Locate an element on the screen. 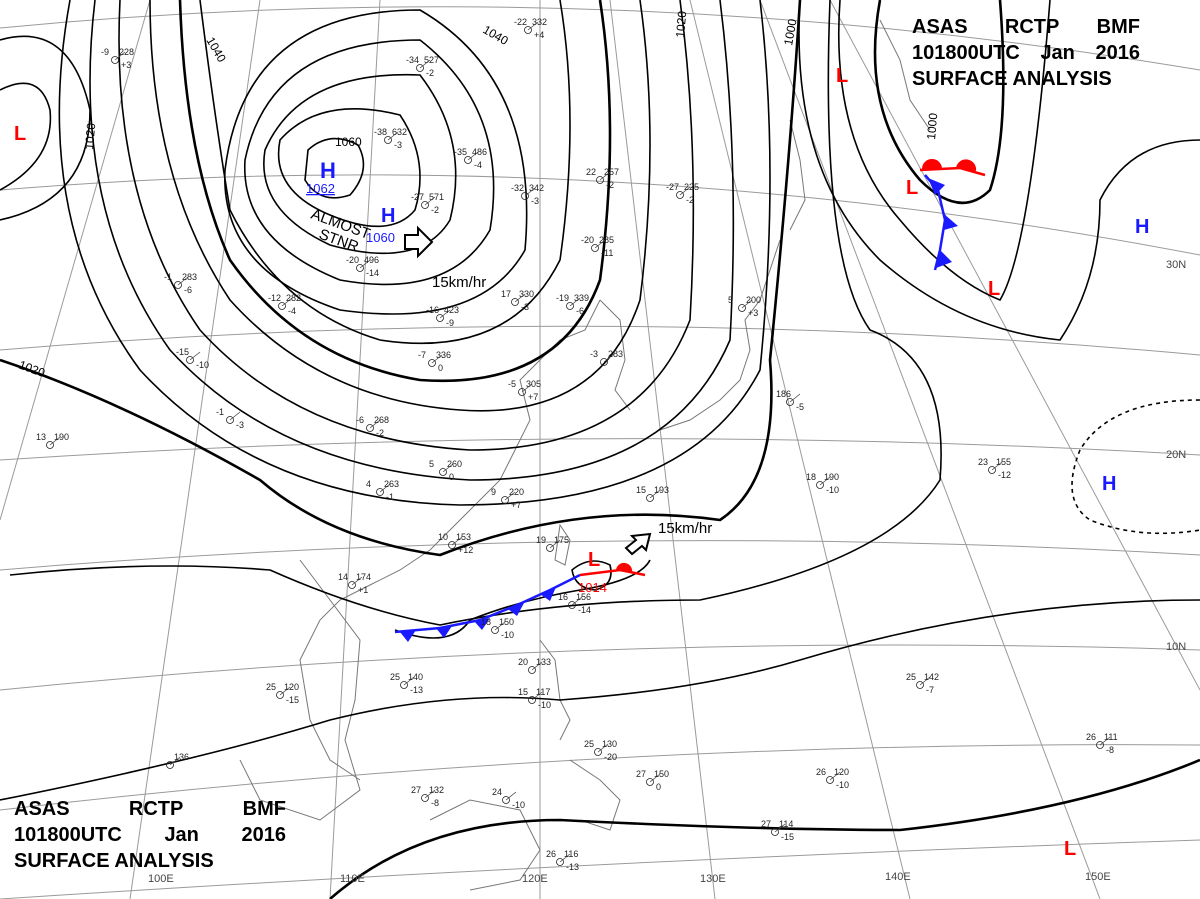 Image resolution: width=1200 pixels, height=899 pixels. station-pressure: 282 is located at coordinates (293, 298).